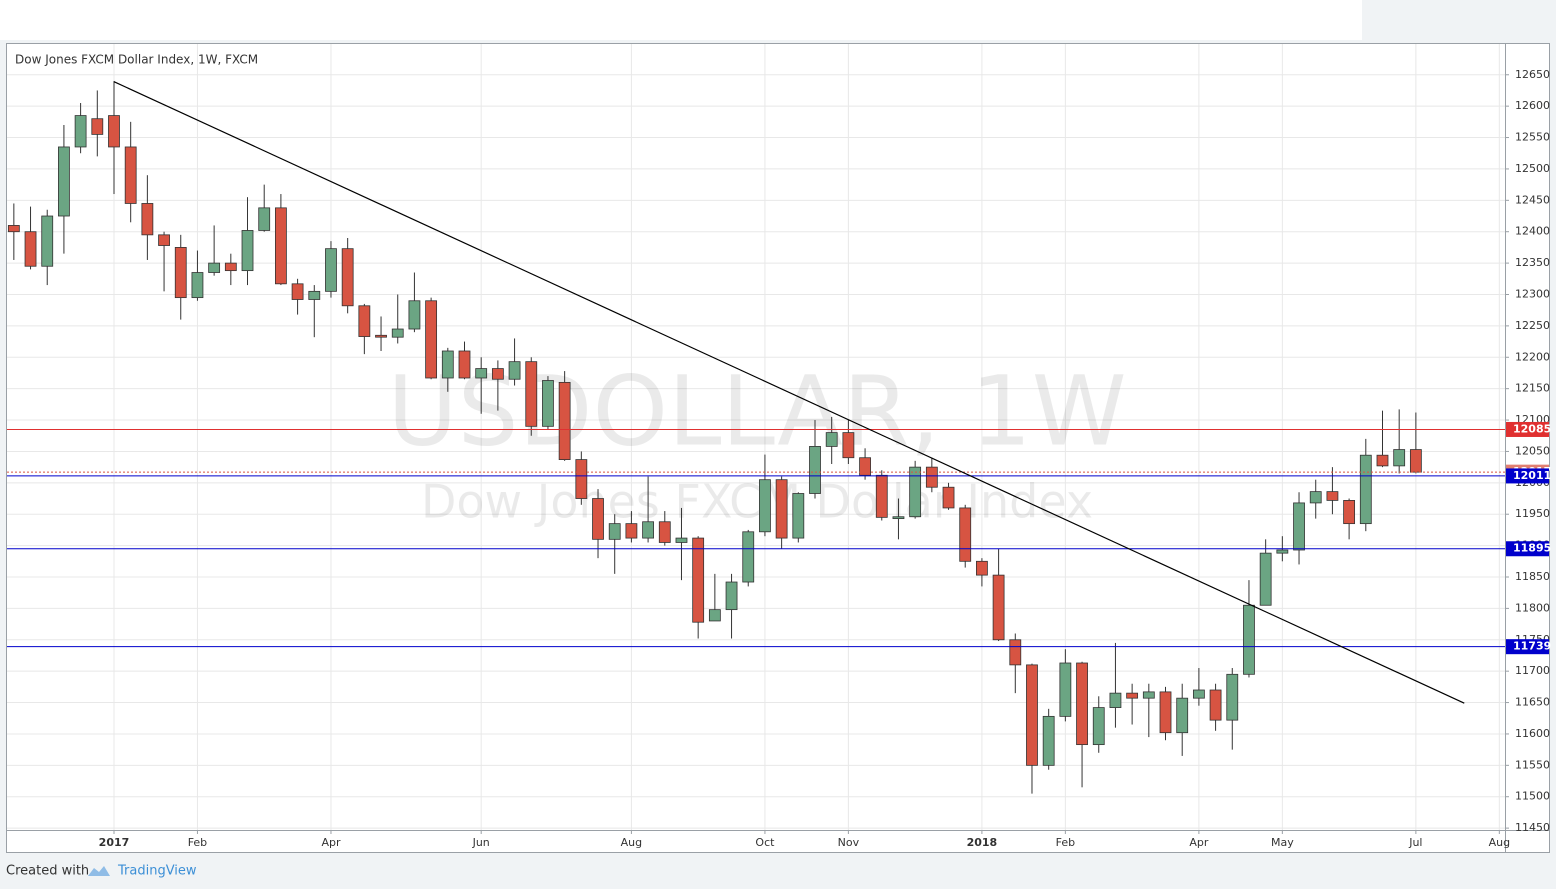  Describe the element at coordinates (849, 842) in the screenshot. I see `x-tick-label: Nov` at that location.